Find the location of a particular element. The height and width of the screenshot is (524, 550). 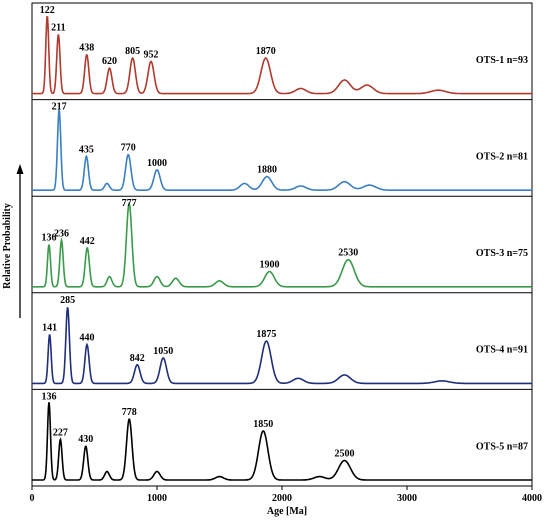

x-axis: 0 1000 2000 3000 4000 is located at coordinates (286, 495).